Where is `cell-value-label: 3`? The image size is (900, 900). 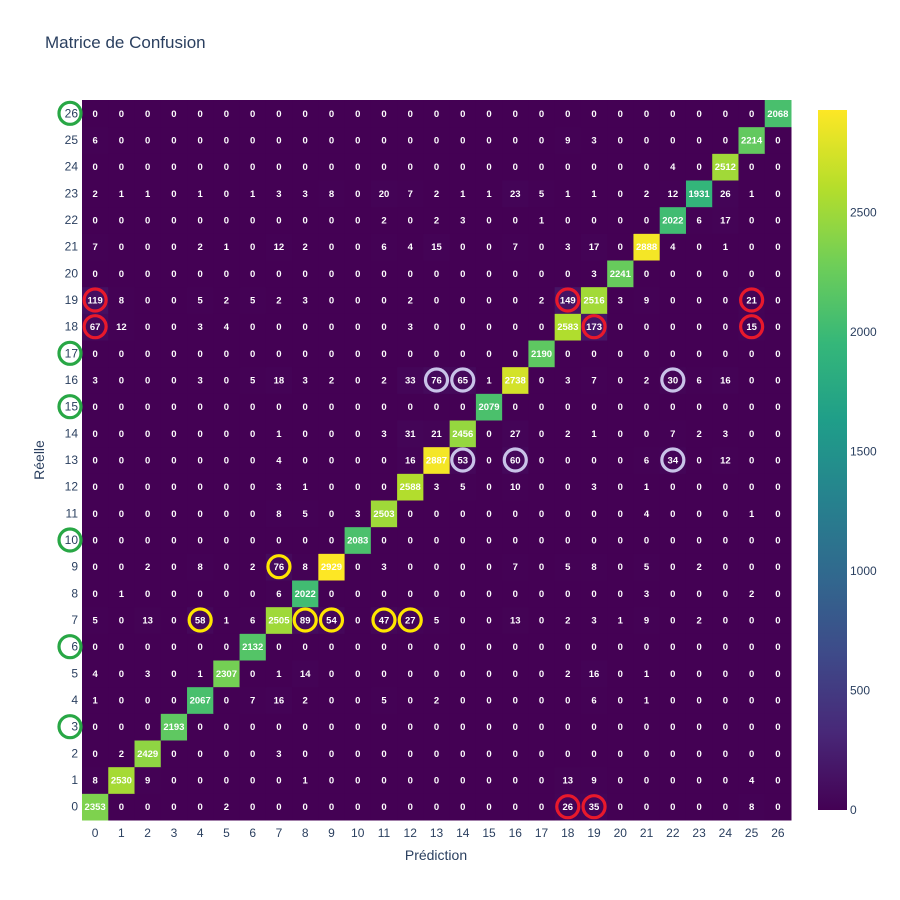
cell-value-label: 3 is located at coordinates (278, 754).